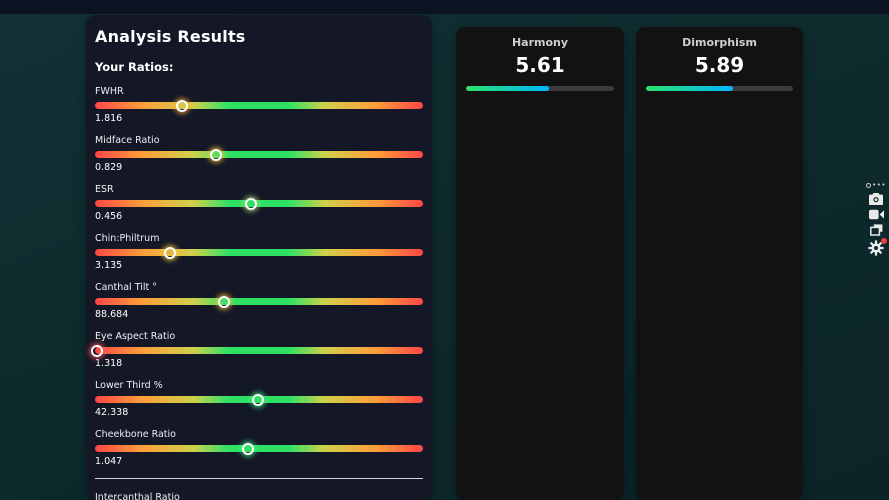 This screenshot has height=500, width=889. Describe the element at coordinates (109, 265) in the screenshot. I see `ratio-value: 3.135` at that location.